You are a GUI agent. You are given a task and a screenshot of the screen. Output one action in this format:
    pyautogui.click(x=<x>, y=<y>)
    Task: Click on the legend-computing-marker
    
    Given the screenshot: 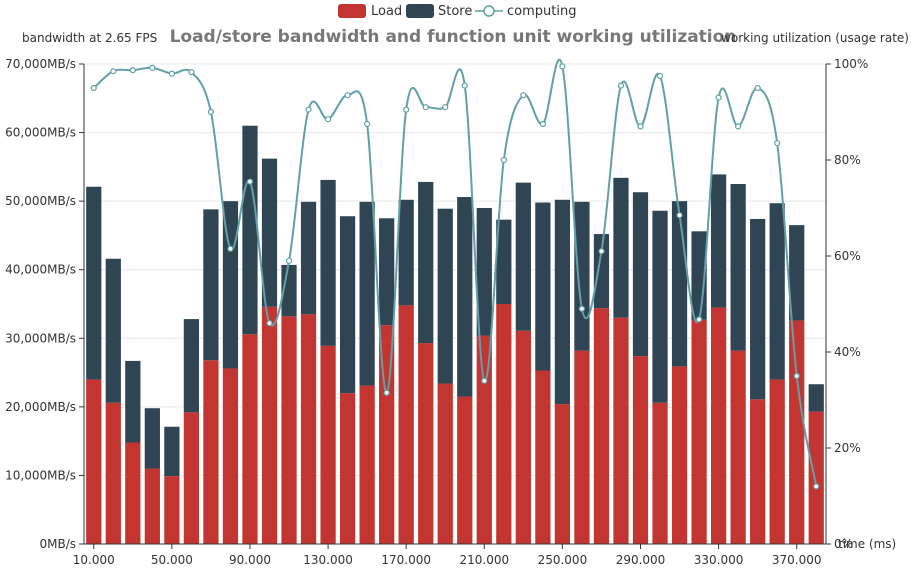 What is the action you would take?
    pyautogui.click(x=489, y=11)
    